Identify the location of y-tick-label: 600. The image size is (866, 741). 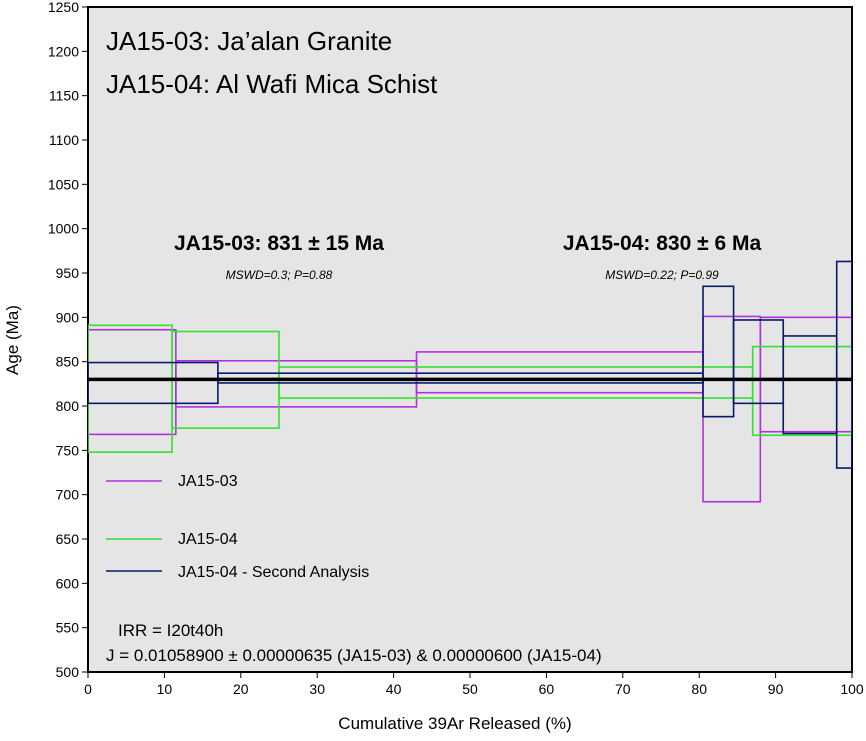
(68, 583).